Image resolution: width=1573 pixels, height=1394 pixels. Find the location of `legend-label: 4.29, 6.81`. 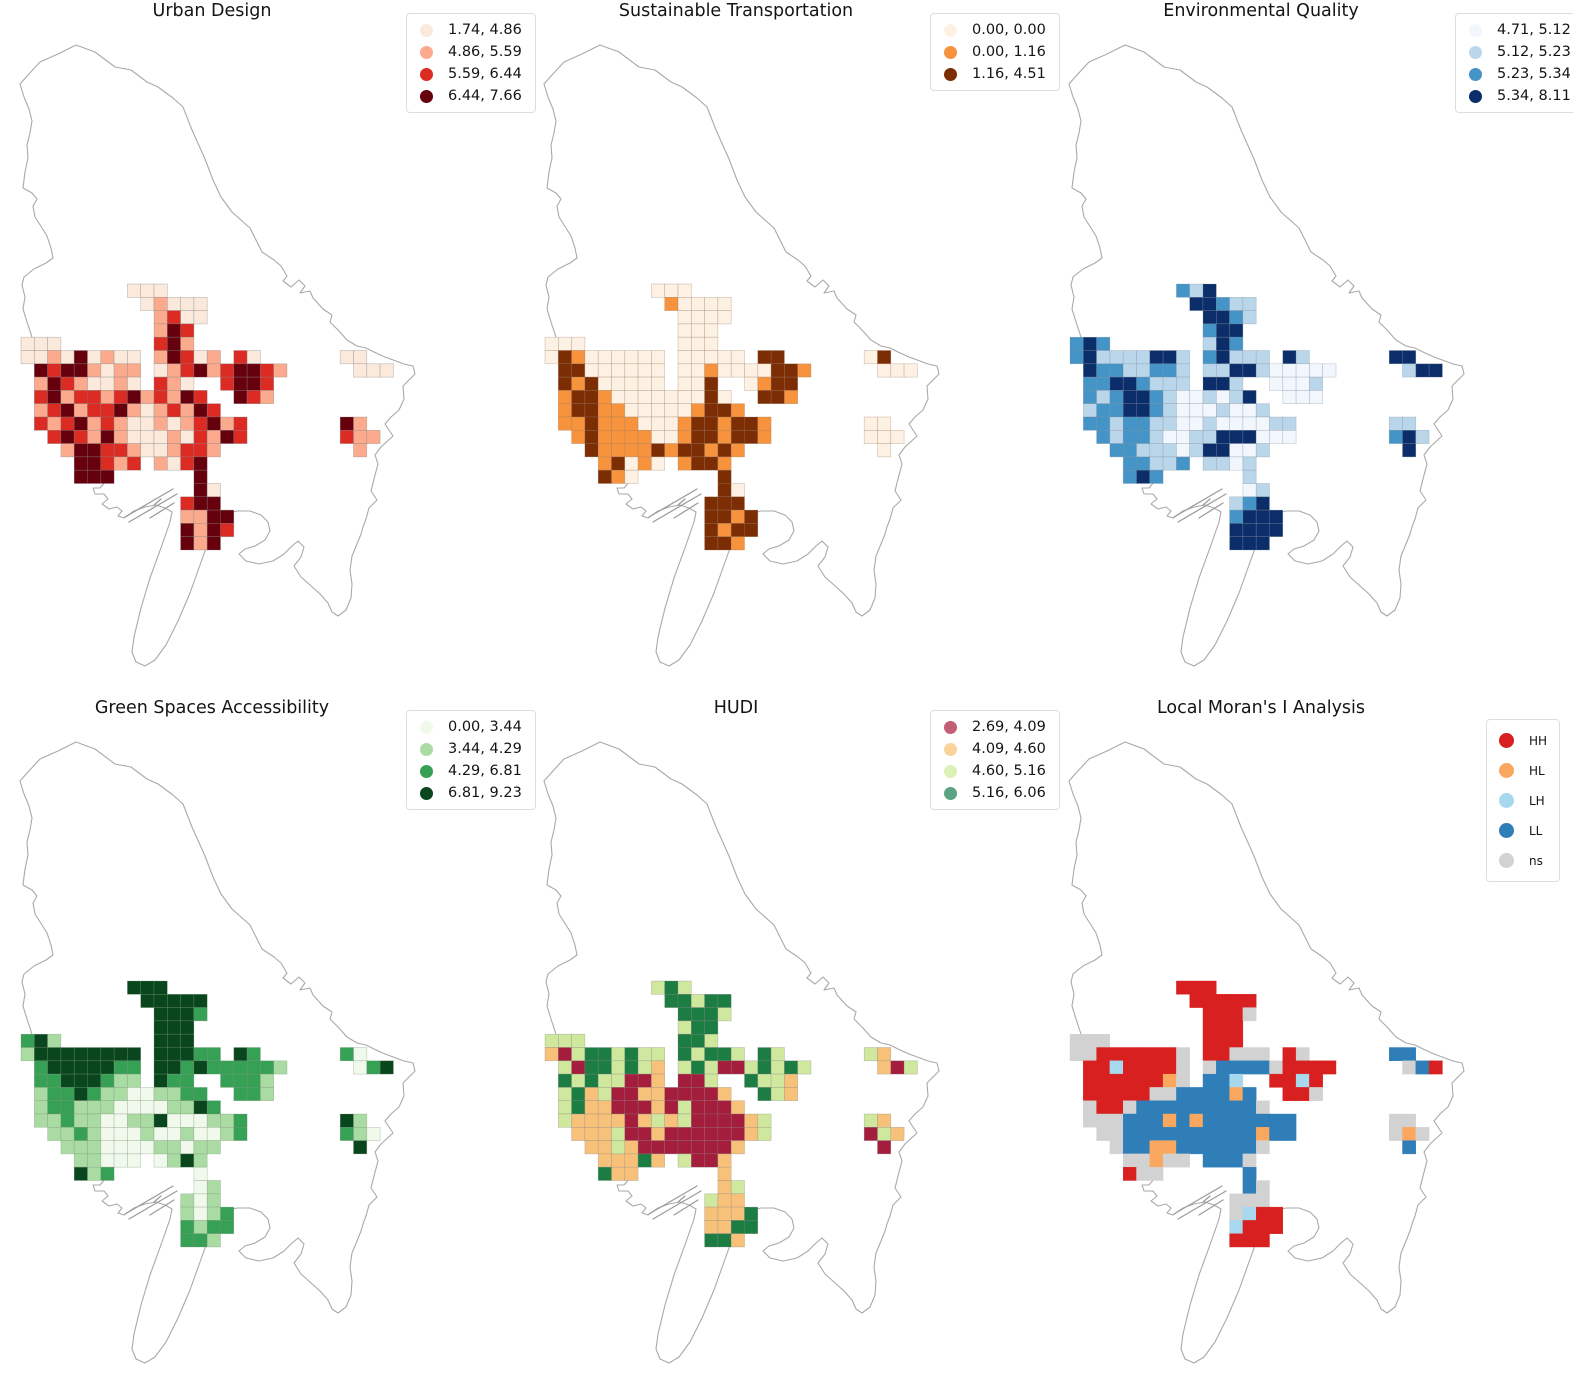

legend-label: 4.29, 6.81 is located at coordinates (485, 771).